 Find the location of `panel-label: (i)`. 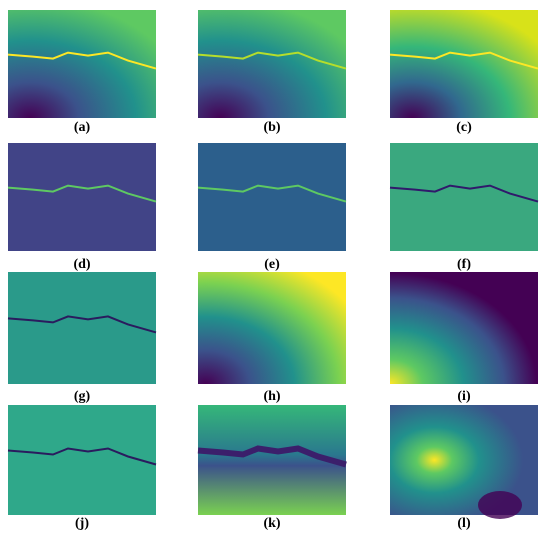

panel-label: (i) is located at coordinates (464, 396).